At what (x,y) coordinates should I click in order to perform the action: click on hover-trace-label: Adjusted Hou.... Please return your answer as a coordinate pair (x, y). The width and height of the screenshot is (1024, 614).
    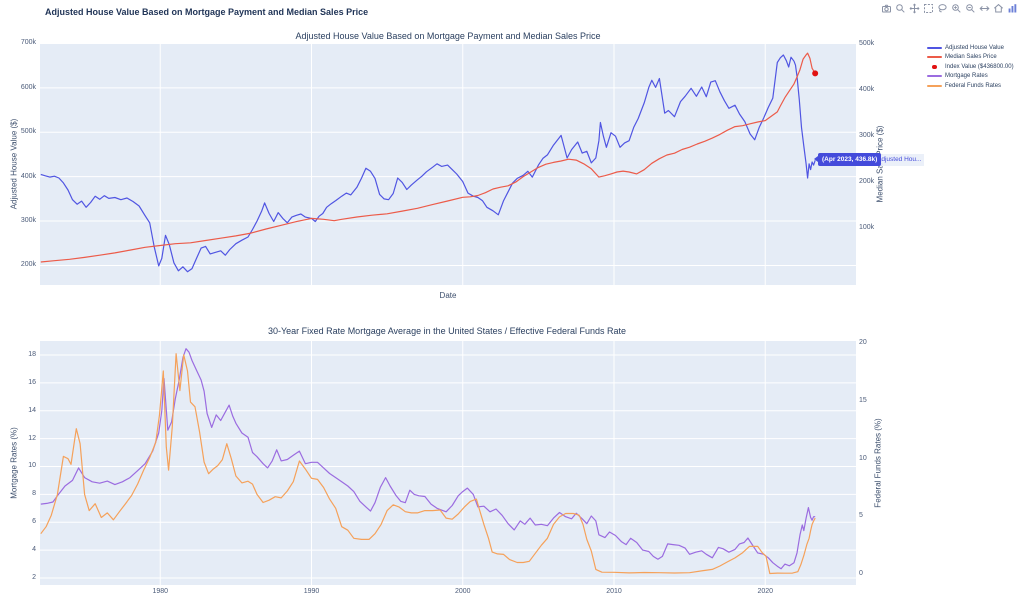
    Looking at the image, I should click on (899, 160).